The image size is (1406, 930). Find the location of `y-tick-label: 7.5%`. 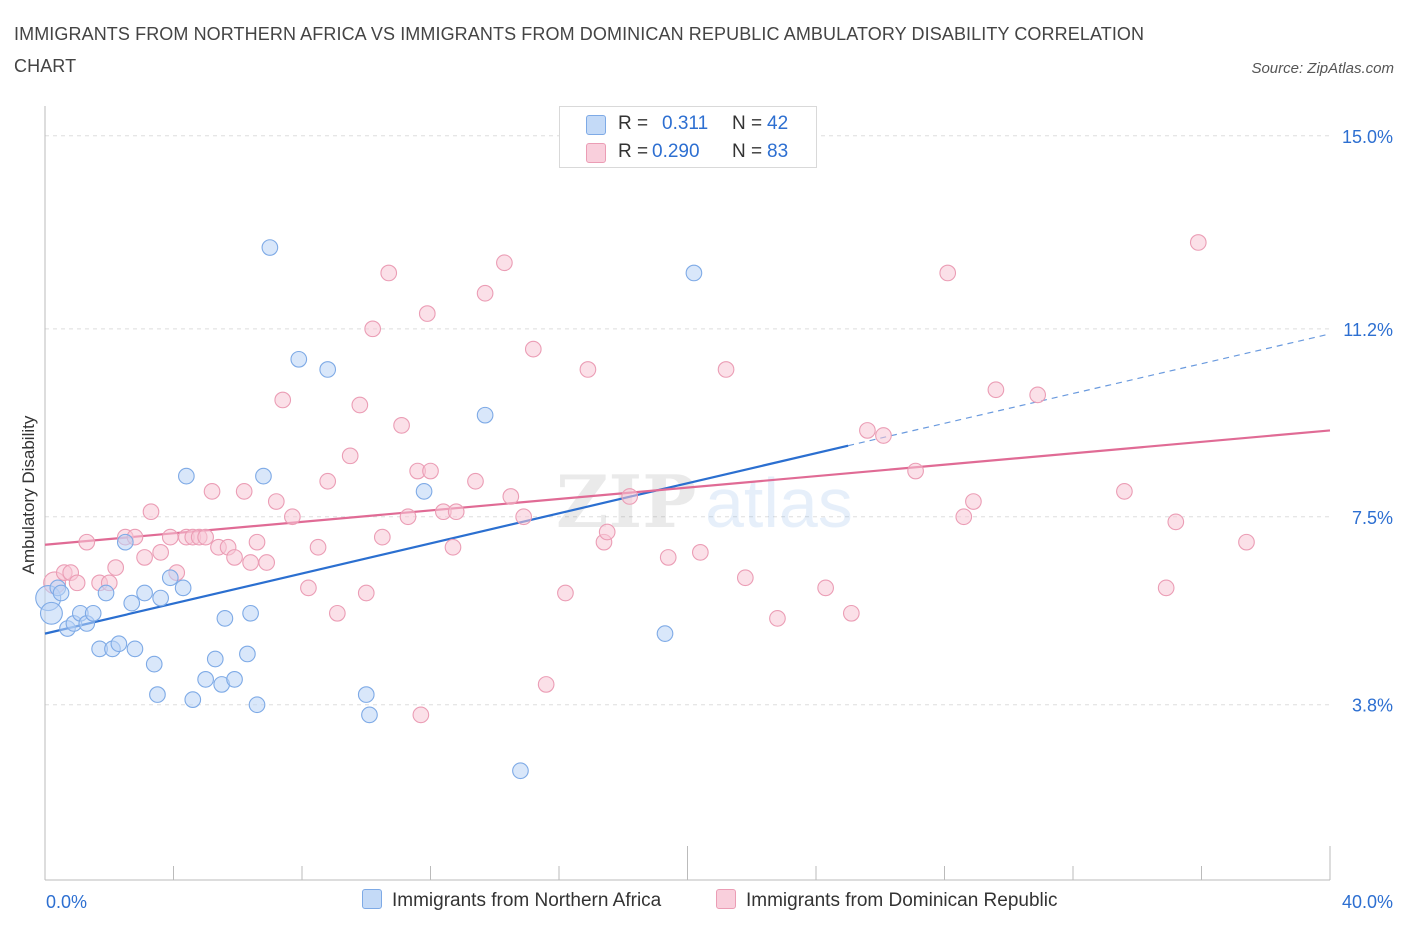

y-tick-label: 7.5% is located at coordinates (1372, 518).